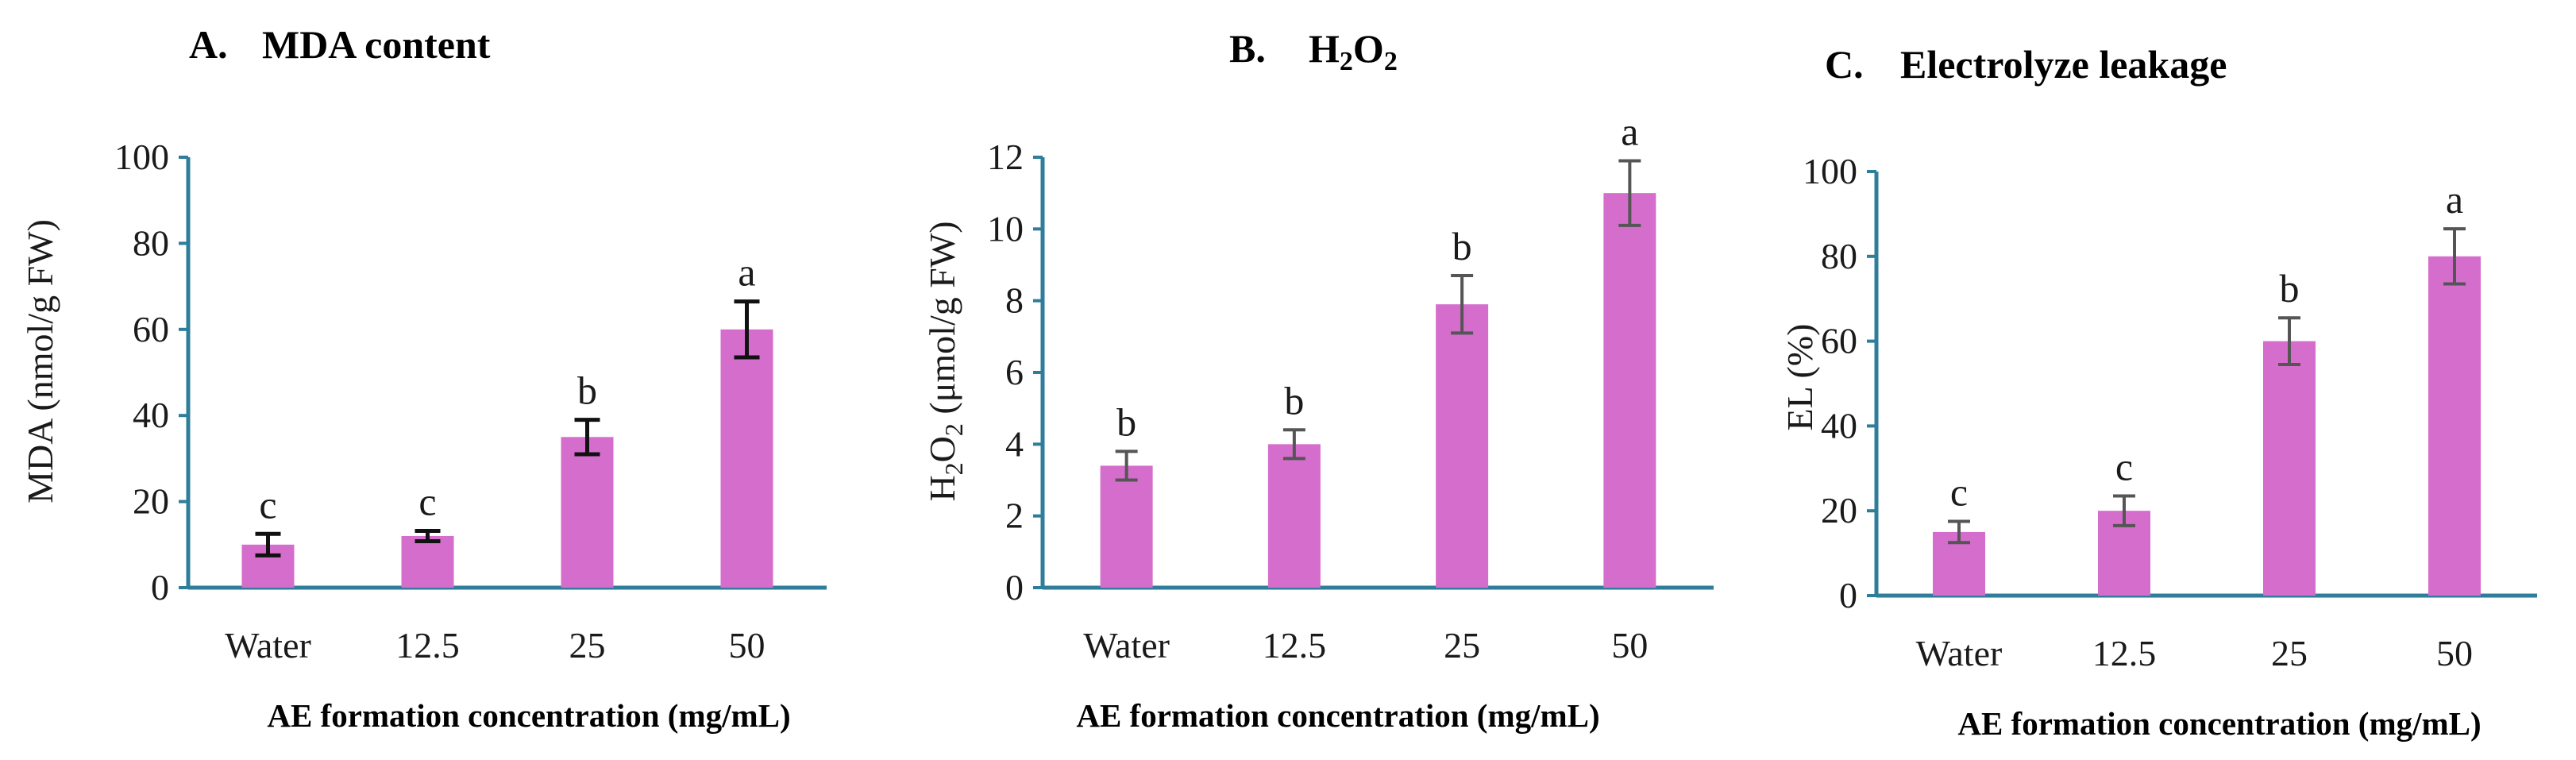 This screenshot has height=760, width=2576. What do you see at coordinates (427, 645) in the screenshot?
I see `panel-a-category-label: 12.5` at bounding box center [427, 645].